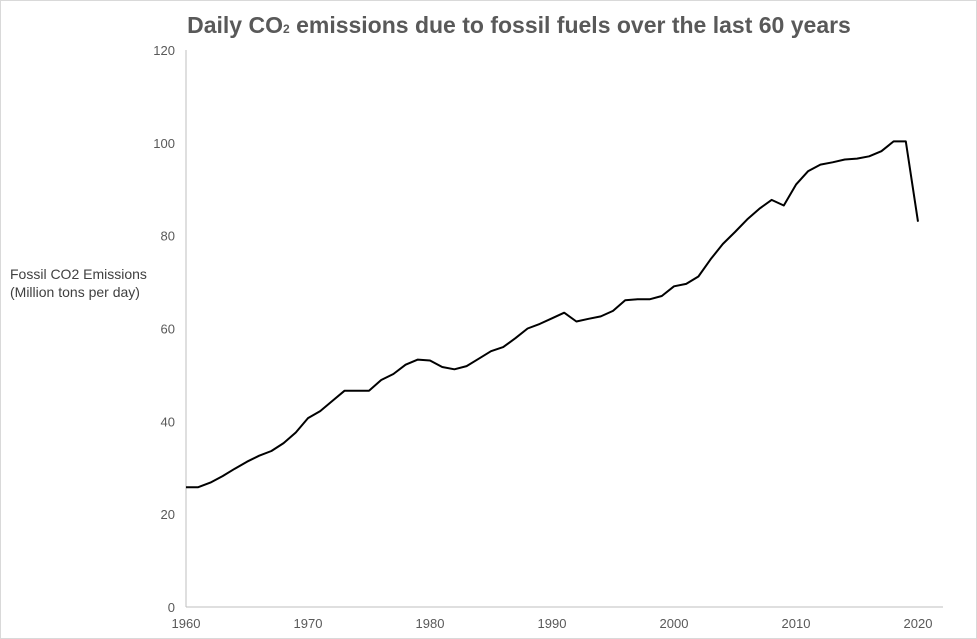 Image resolution: width=977 pixels, height=639 pixels. I want to click on chart-title-subscript: 2, so click(286, 29).